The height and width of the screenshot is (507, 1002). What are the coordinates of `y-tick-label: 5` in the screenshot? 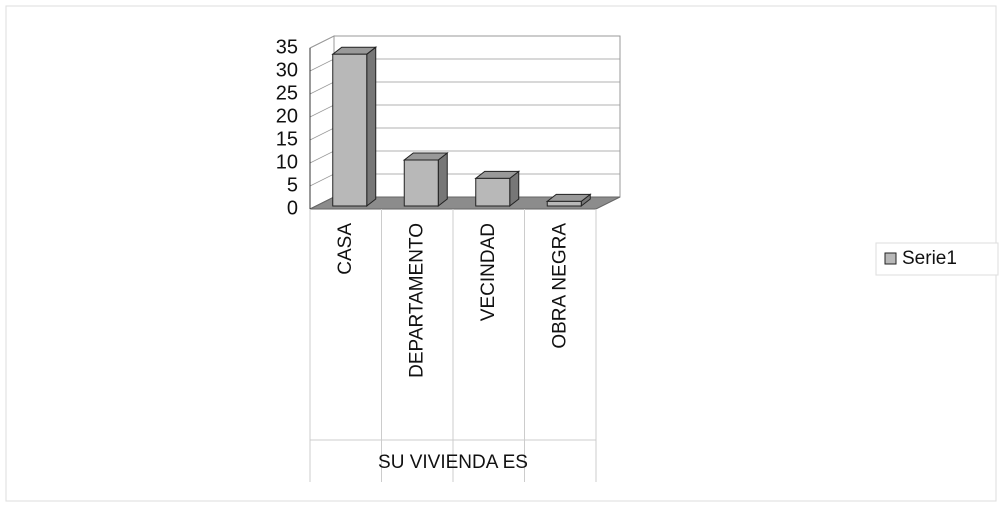 It's located at (292, 185).